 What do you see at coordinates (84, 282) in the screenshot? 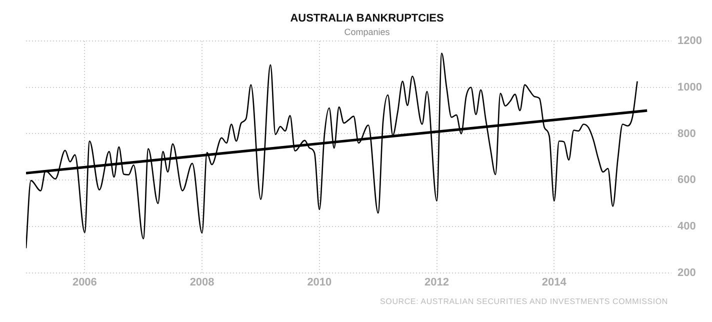
I see `x-tick-label: 2006` at bounding box center [84, 282].